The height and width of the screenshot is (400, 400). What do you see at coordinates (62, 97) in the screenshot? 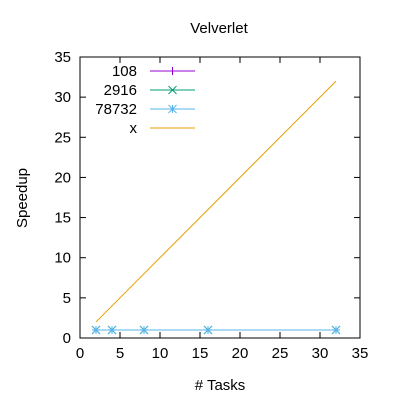
I see `y-tick-label: 30` at bounding box center [62, 97].